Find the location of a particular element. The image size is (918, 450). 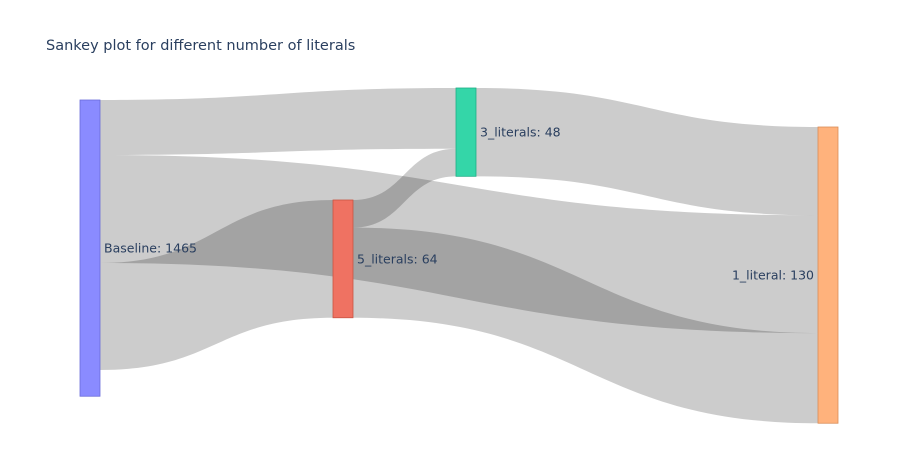

node-label-three_literals: 3_literals: 48 is located at coordinates (520, 132).